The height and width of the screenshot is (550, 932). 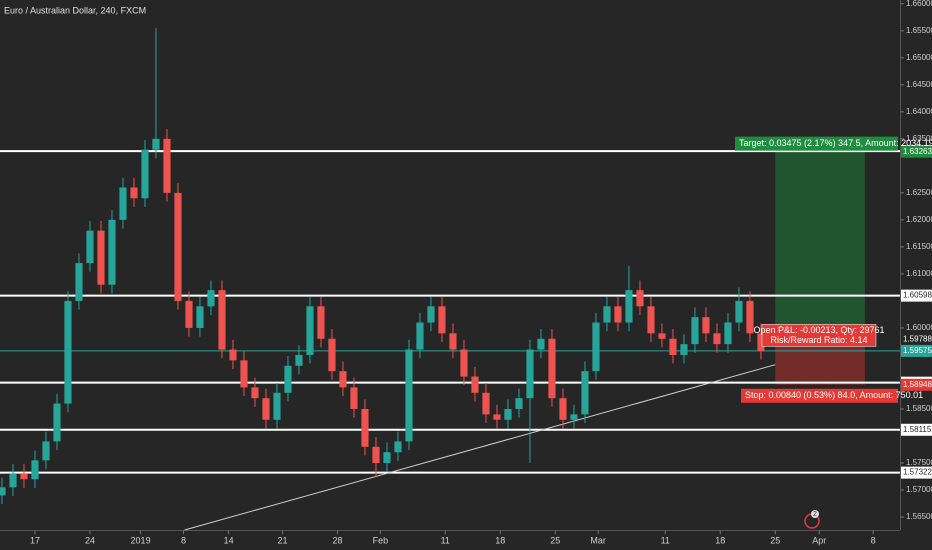 What do you see at coordinates (337, 540) in the screenshot?
I see `x-tick-label: 28` at bounding box center [337, 540].